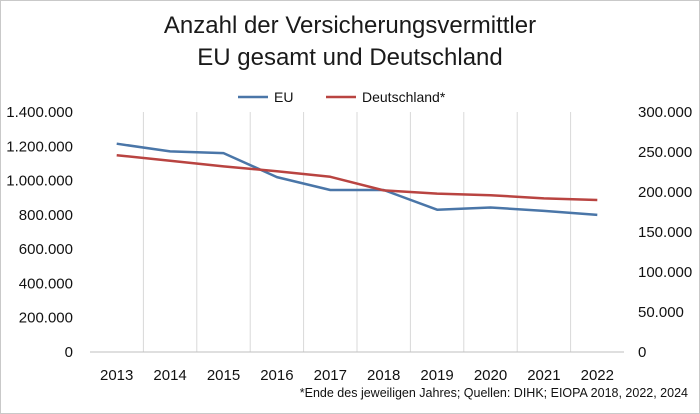  I want to click on y-right-tick-label: 300.000, so click(665, 112).